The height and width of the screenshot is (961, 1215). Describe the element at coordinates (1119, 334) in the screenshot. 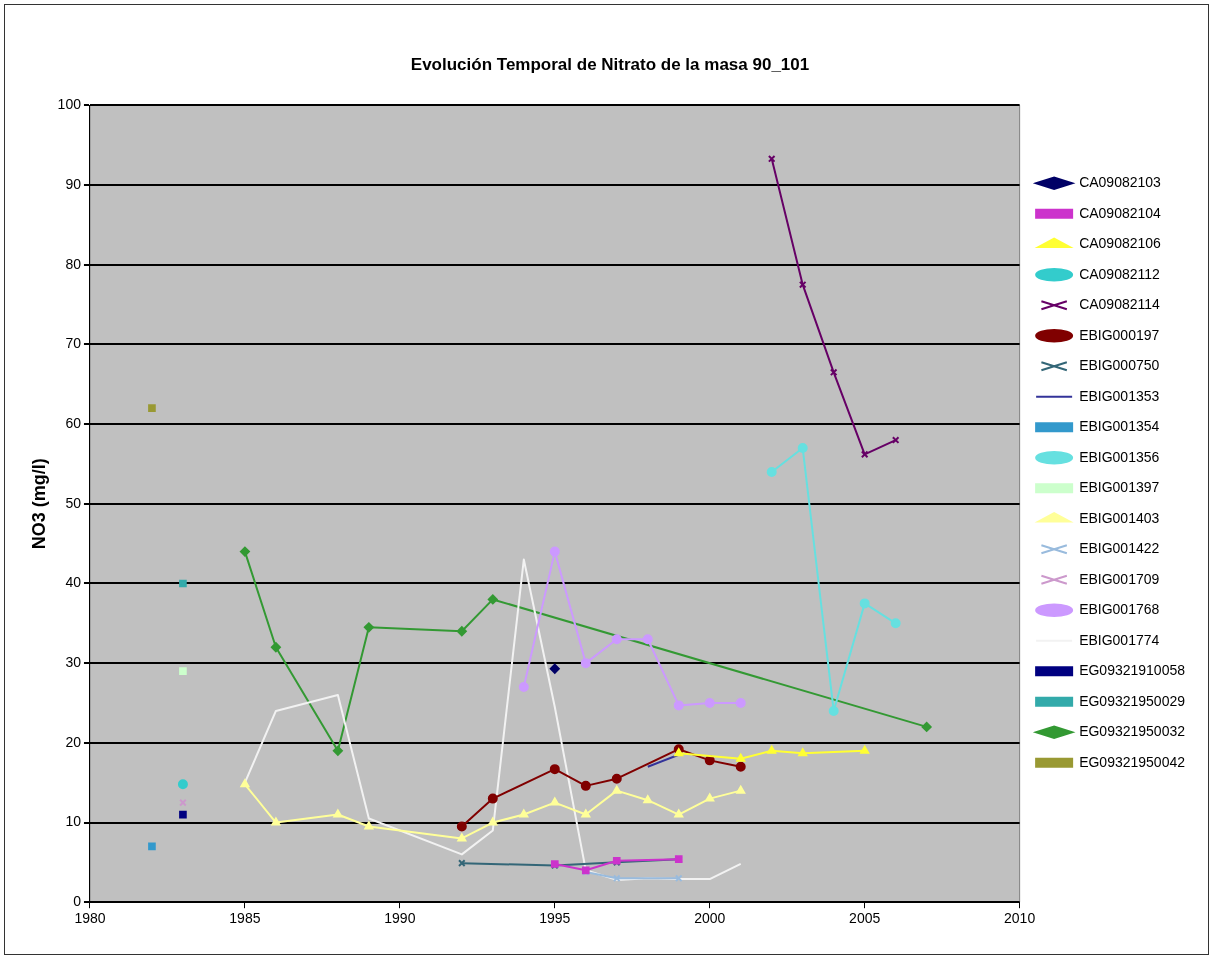

I see `legend-label: EBIG000197` at that location.